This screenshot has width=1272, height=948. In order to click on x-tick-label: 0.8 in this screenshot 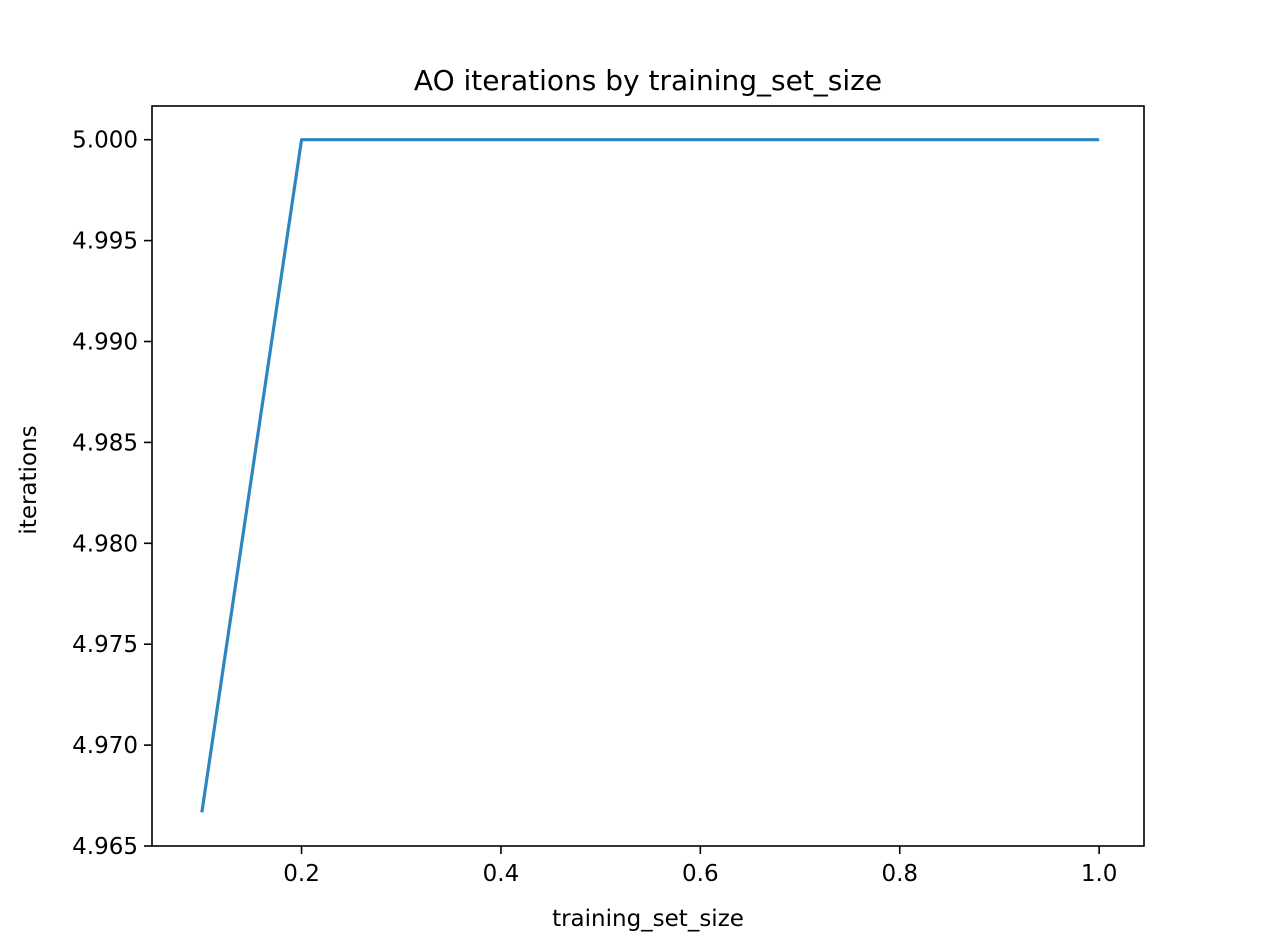, I will do `click(899, 874)`.